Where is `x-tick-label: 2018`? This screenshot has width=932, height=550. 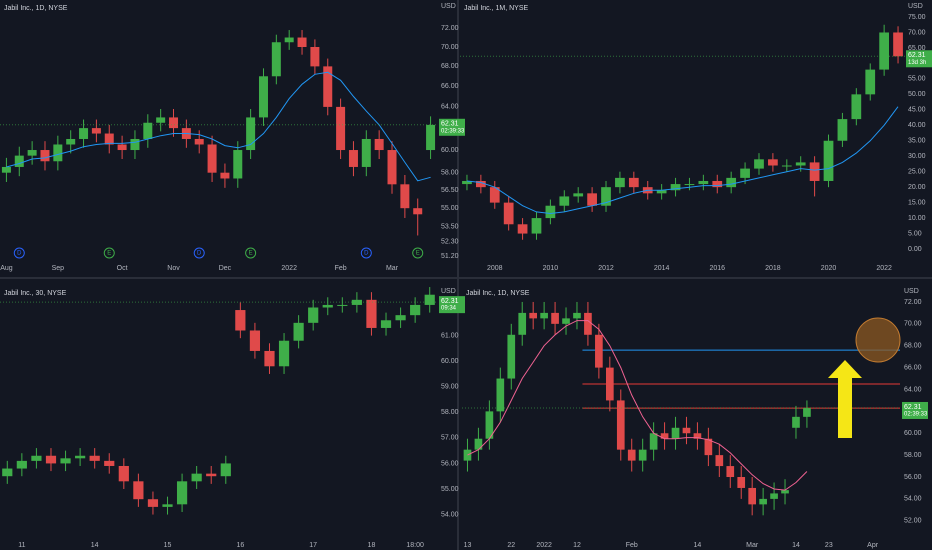
x-tick-label: 2018 is located at coordinates (773, 268).